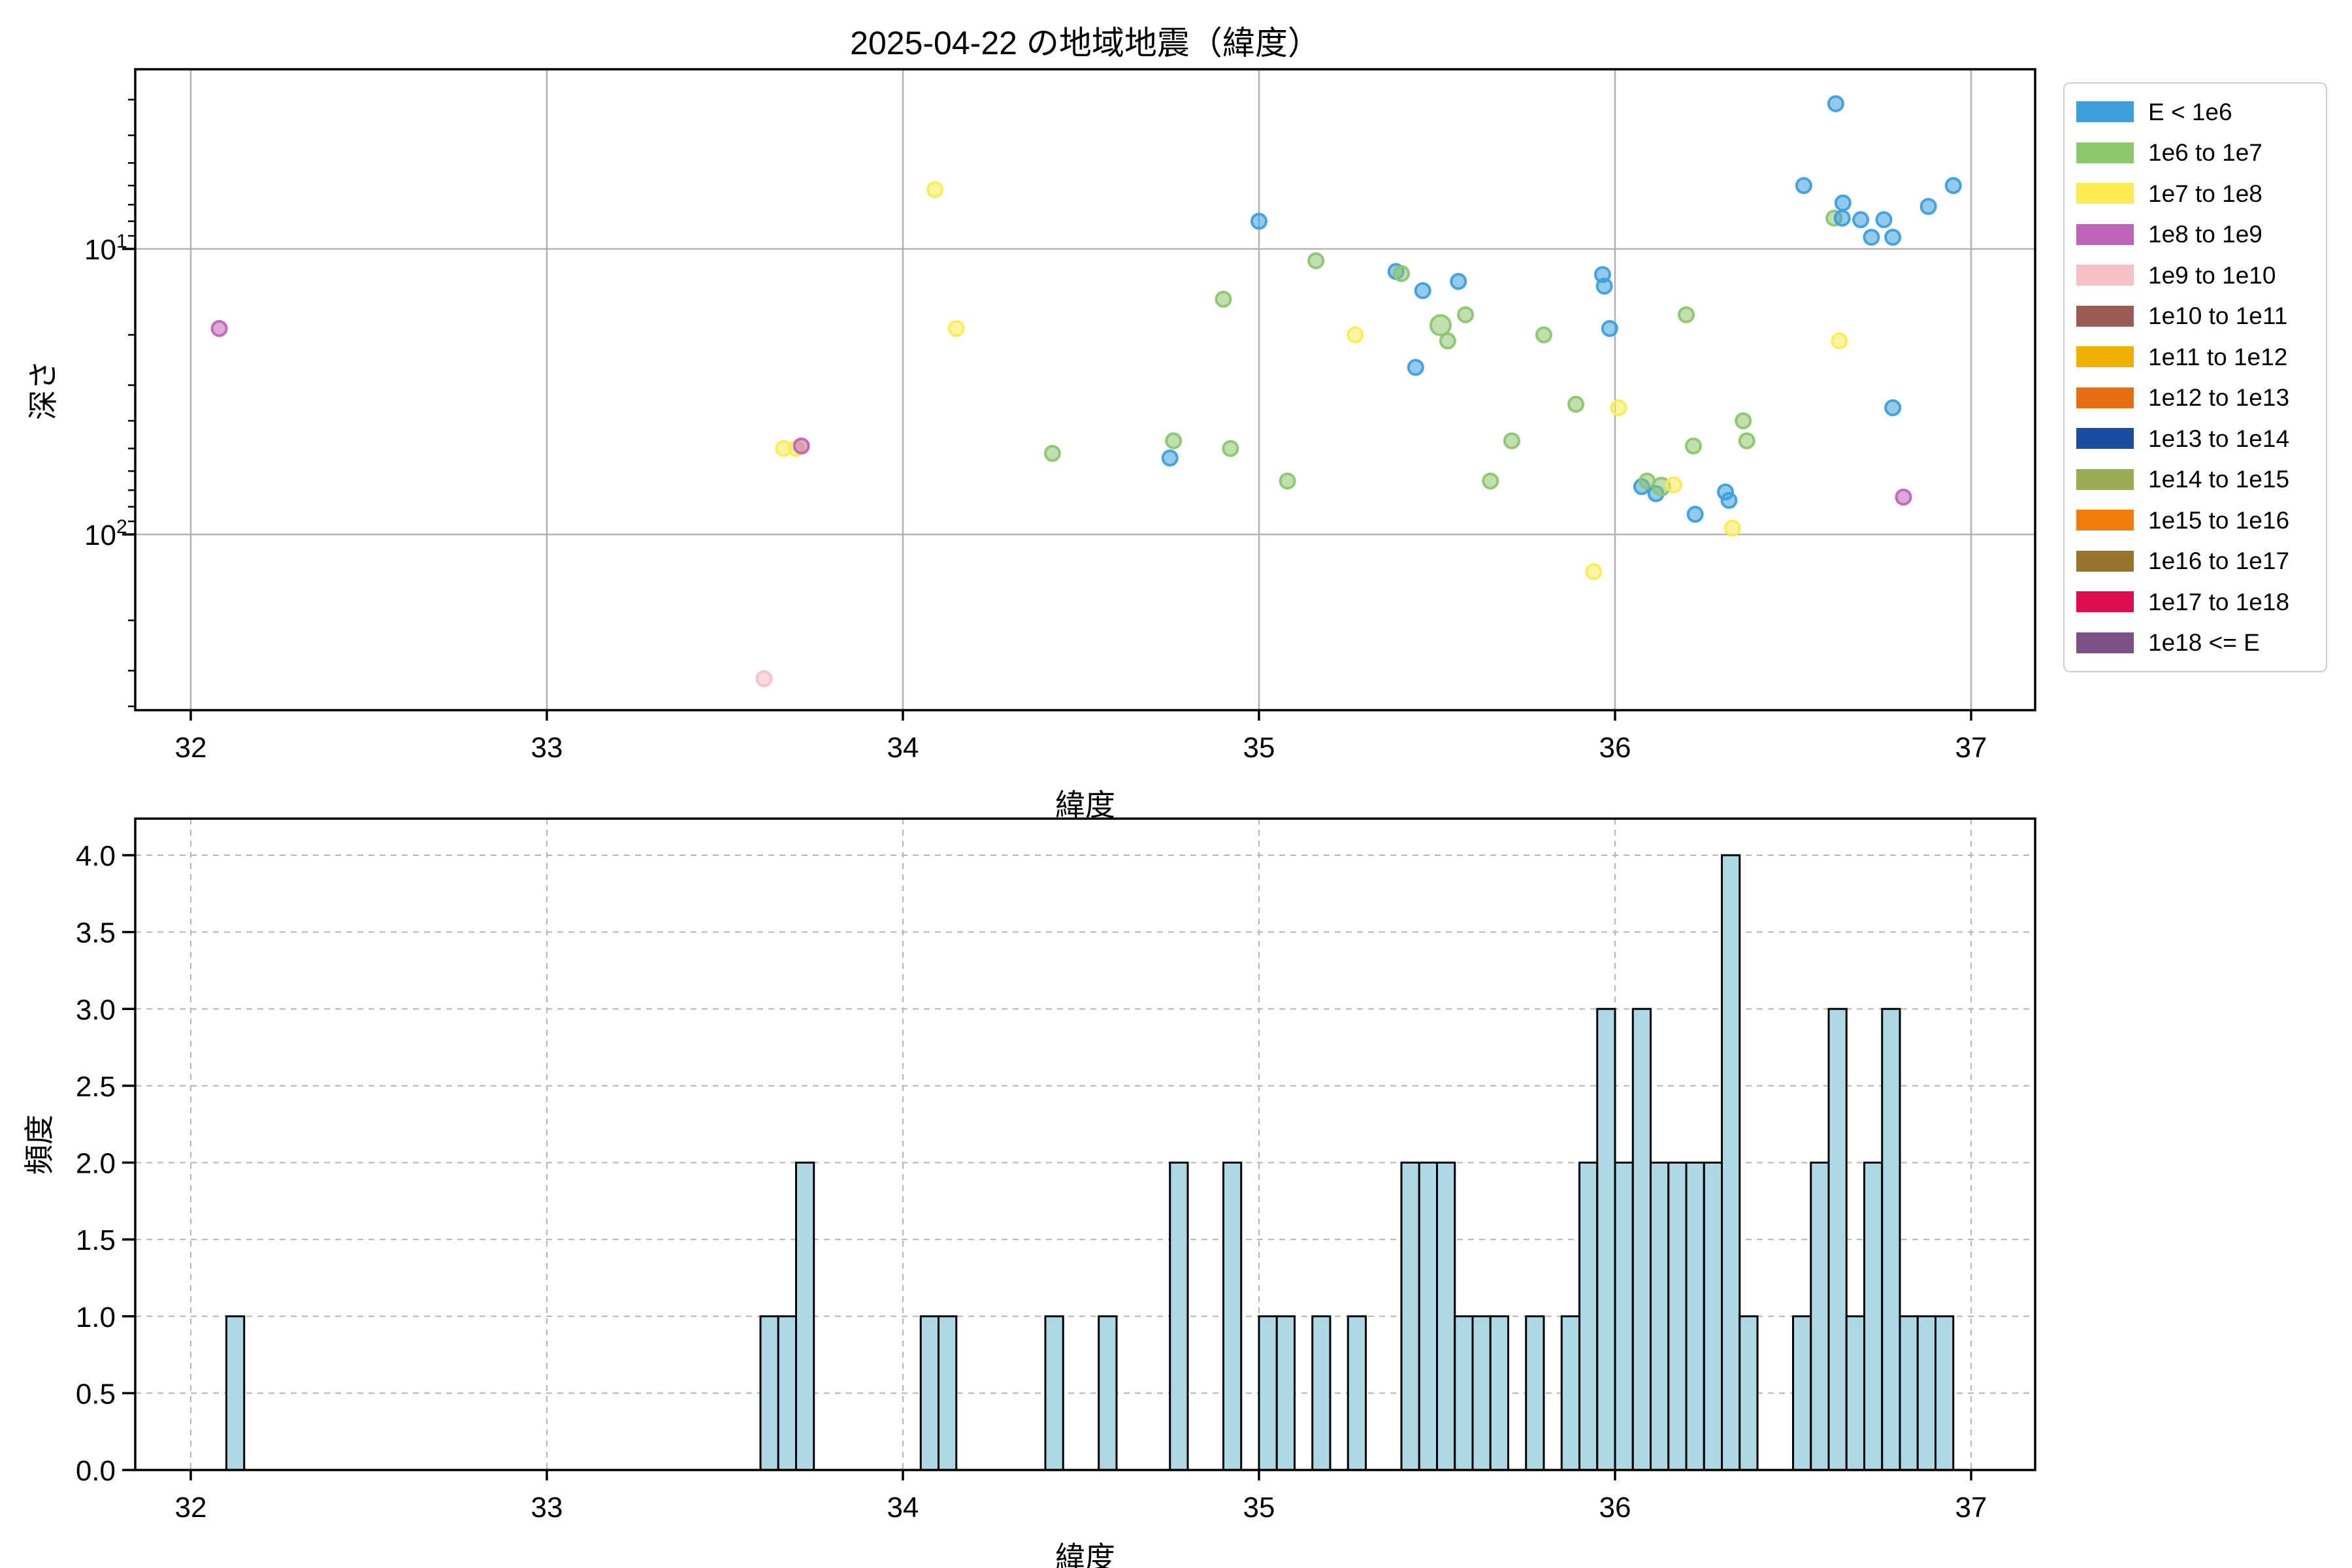  Describe the element at coordinates (547, 748) in the screenshot. I see `scatter-x-tick-label: 33` at that location.